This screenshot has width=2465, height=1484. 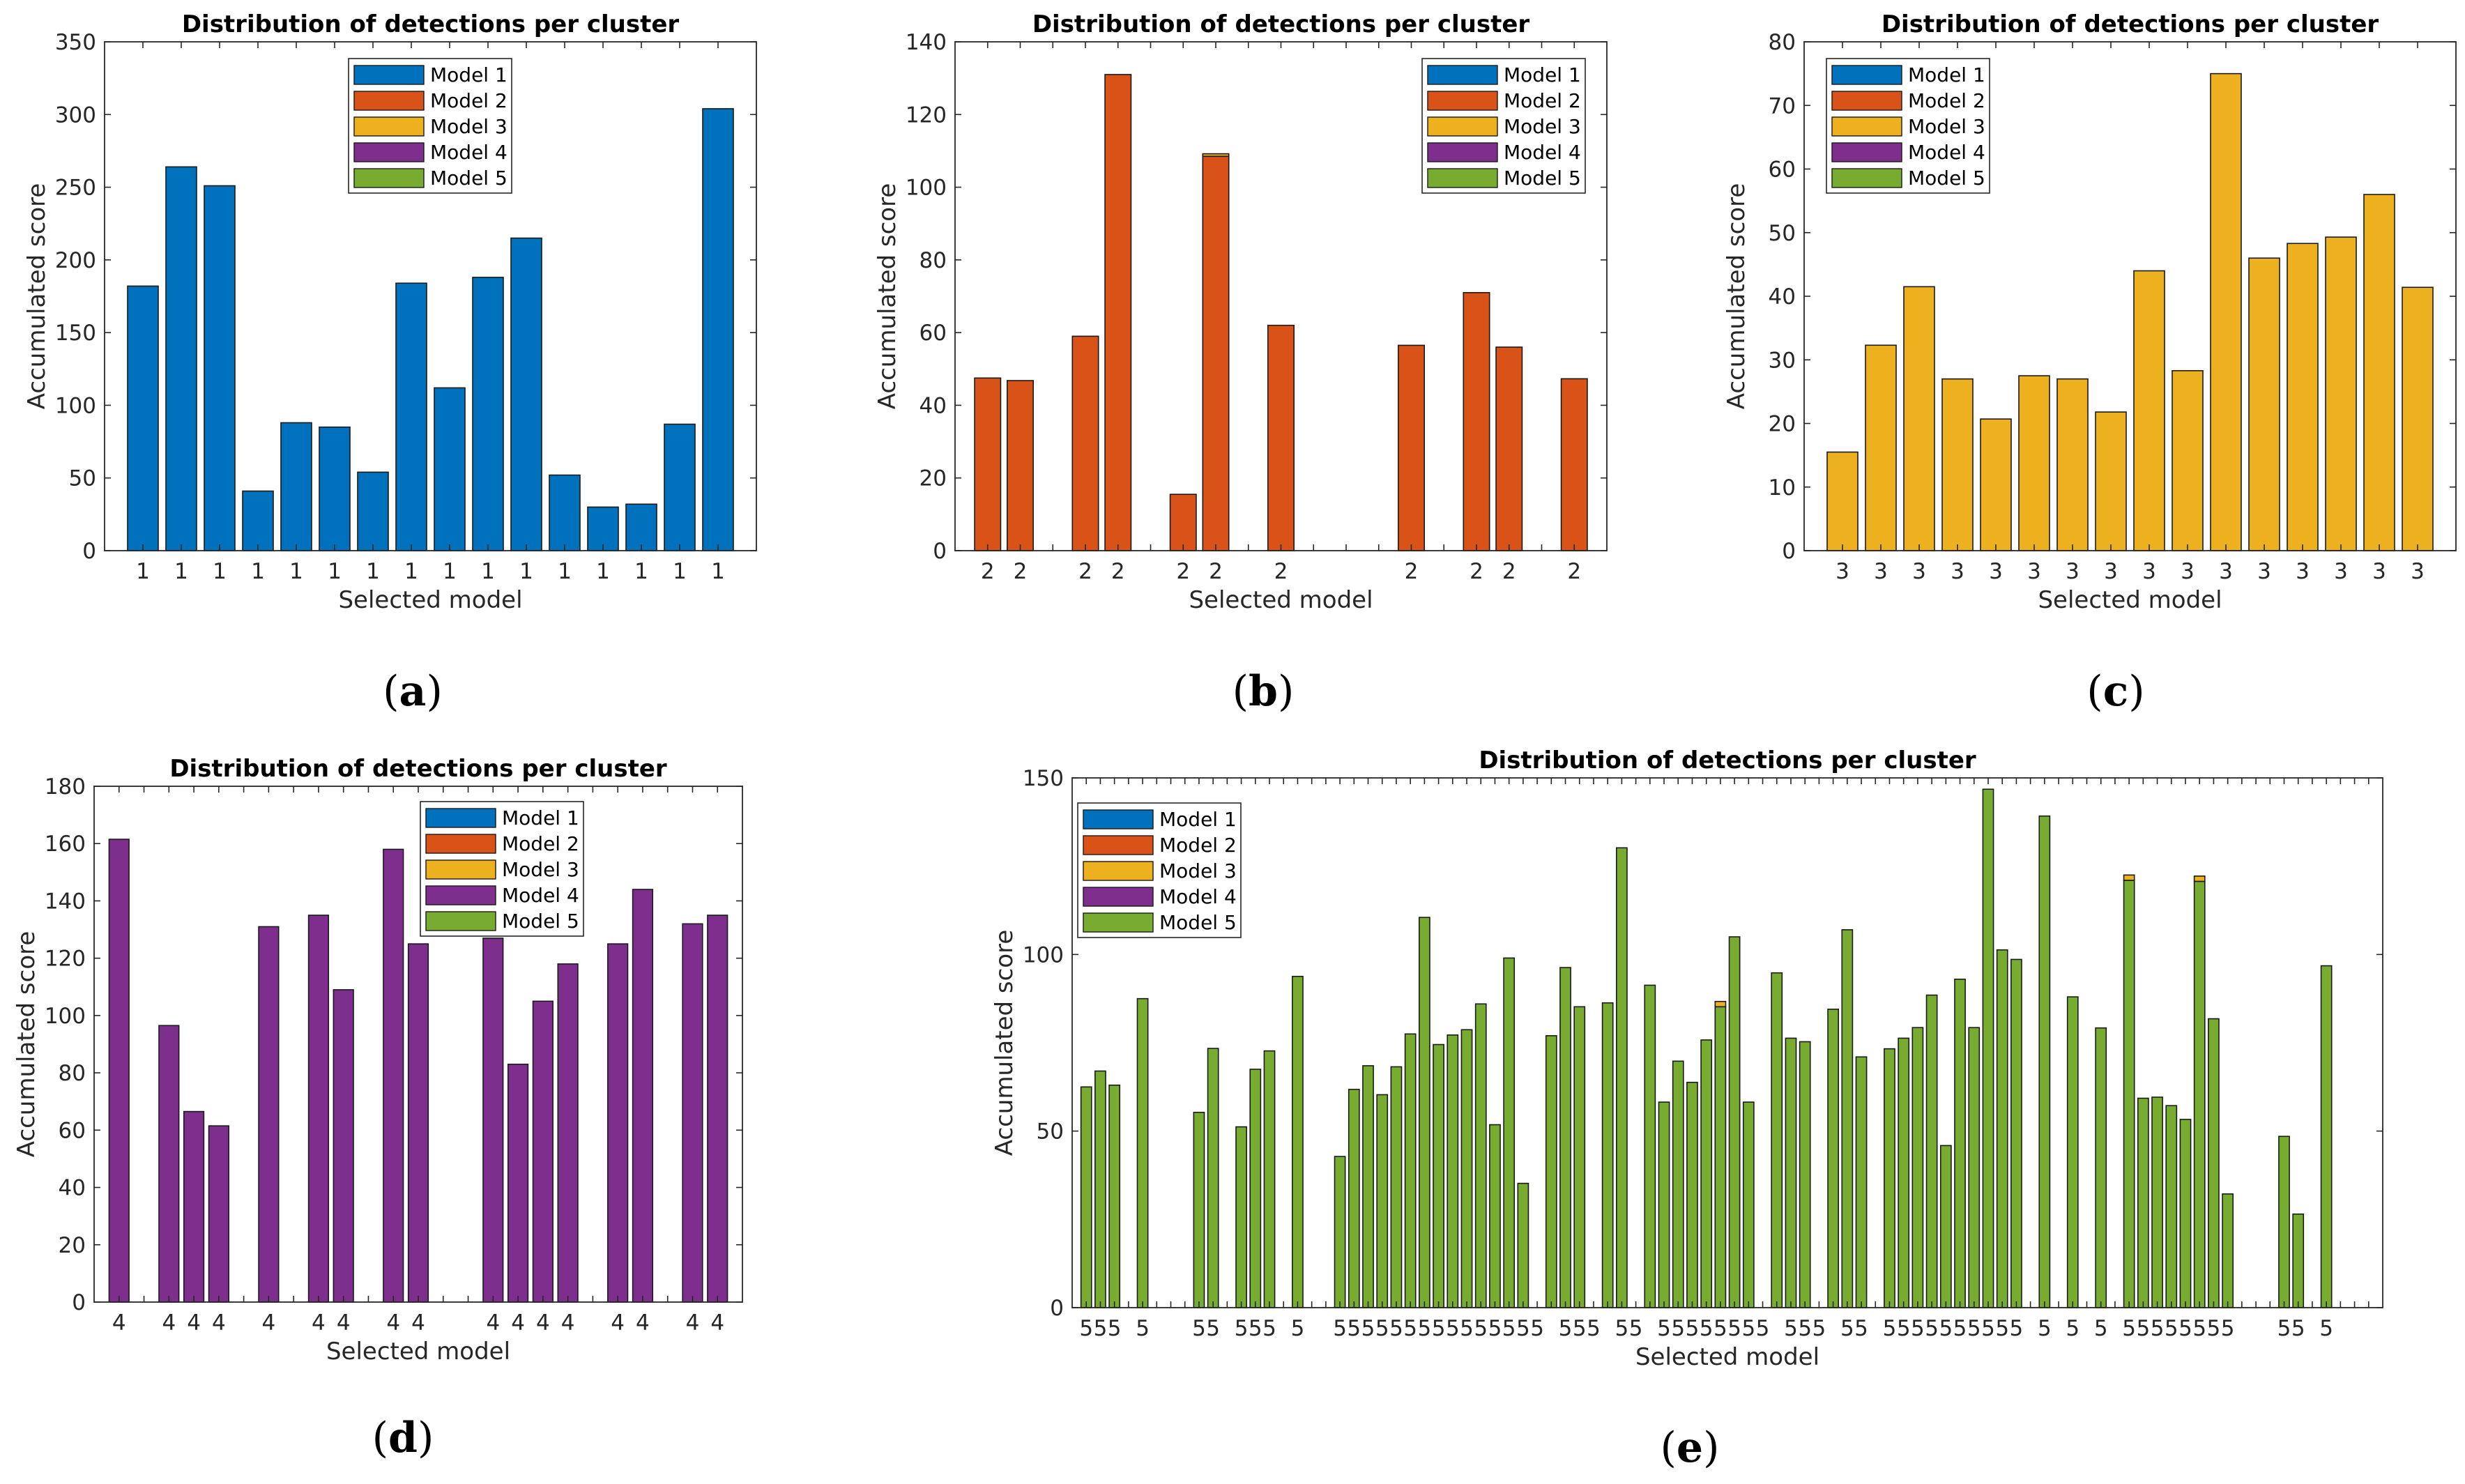 I want to click on y-tick-label: 180, so click(x=65, y=787).